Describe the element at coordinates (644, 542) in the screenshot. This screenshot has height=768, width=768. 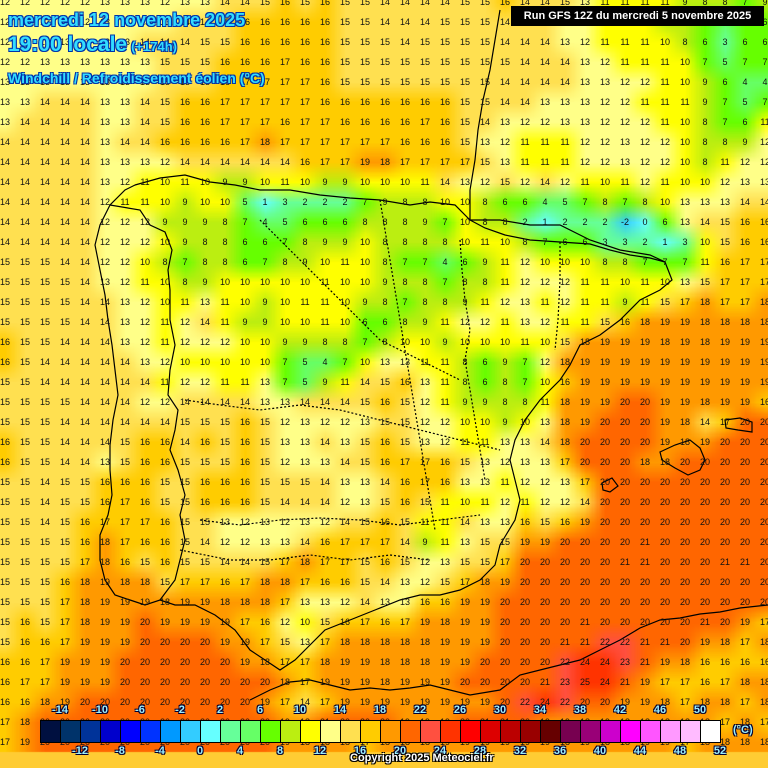
I see `grid-value: 21` at that location.